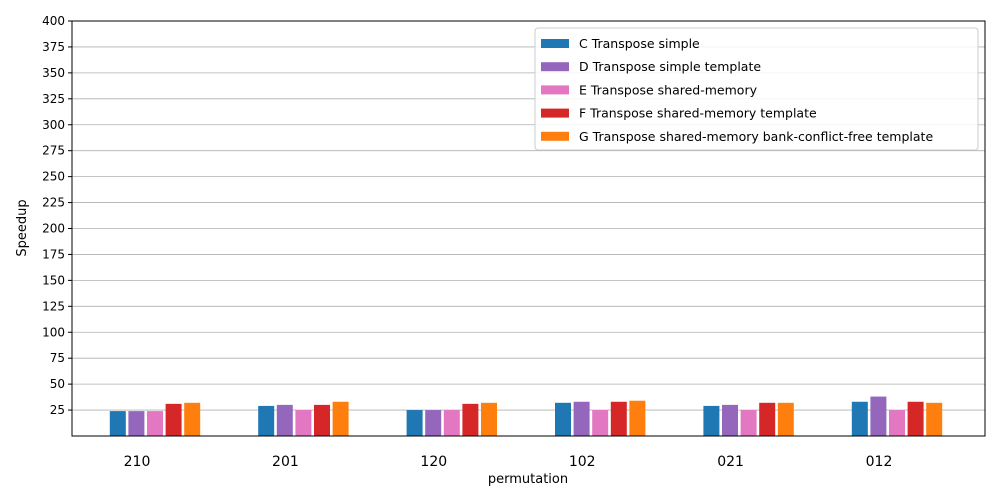 This screenshot has height=500, width=1000. Describe the element at coordinates (53, 47) in the screenshot. I see `y-tick-label: 375` at that location.